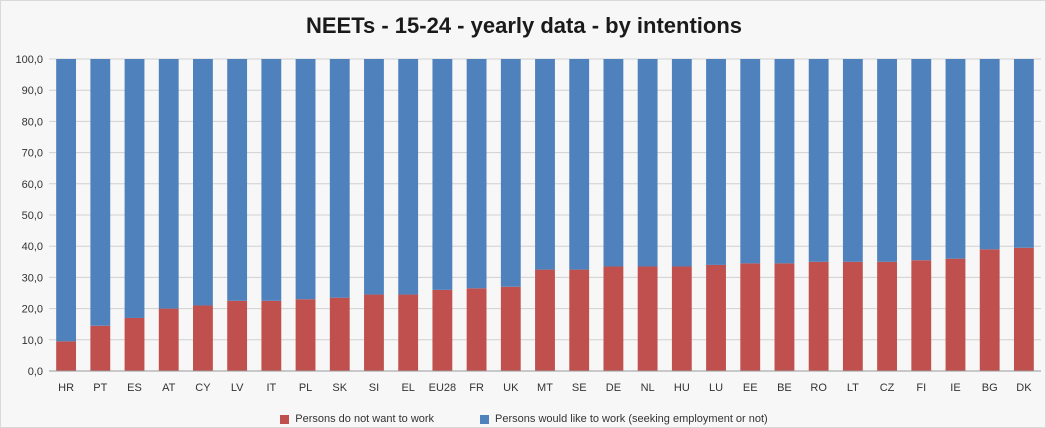  I want to click on y-tick-label: 100,0, so click(29, 60).